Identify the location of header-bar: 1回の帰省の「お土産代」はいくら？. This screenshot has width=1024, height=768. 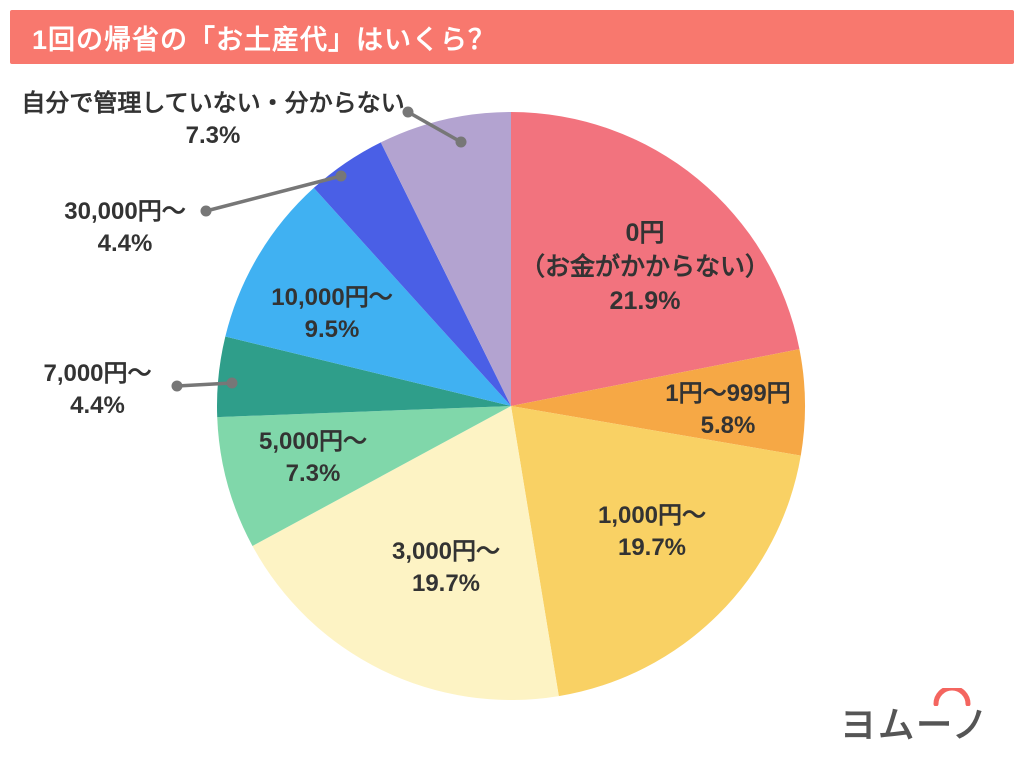
(512, 37).